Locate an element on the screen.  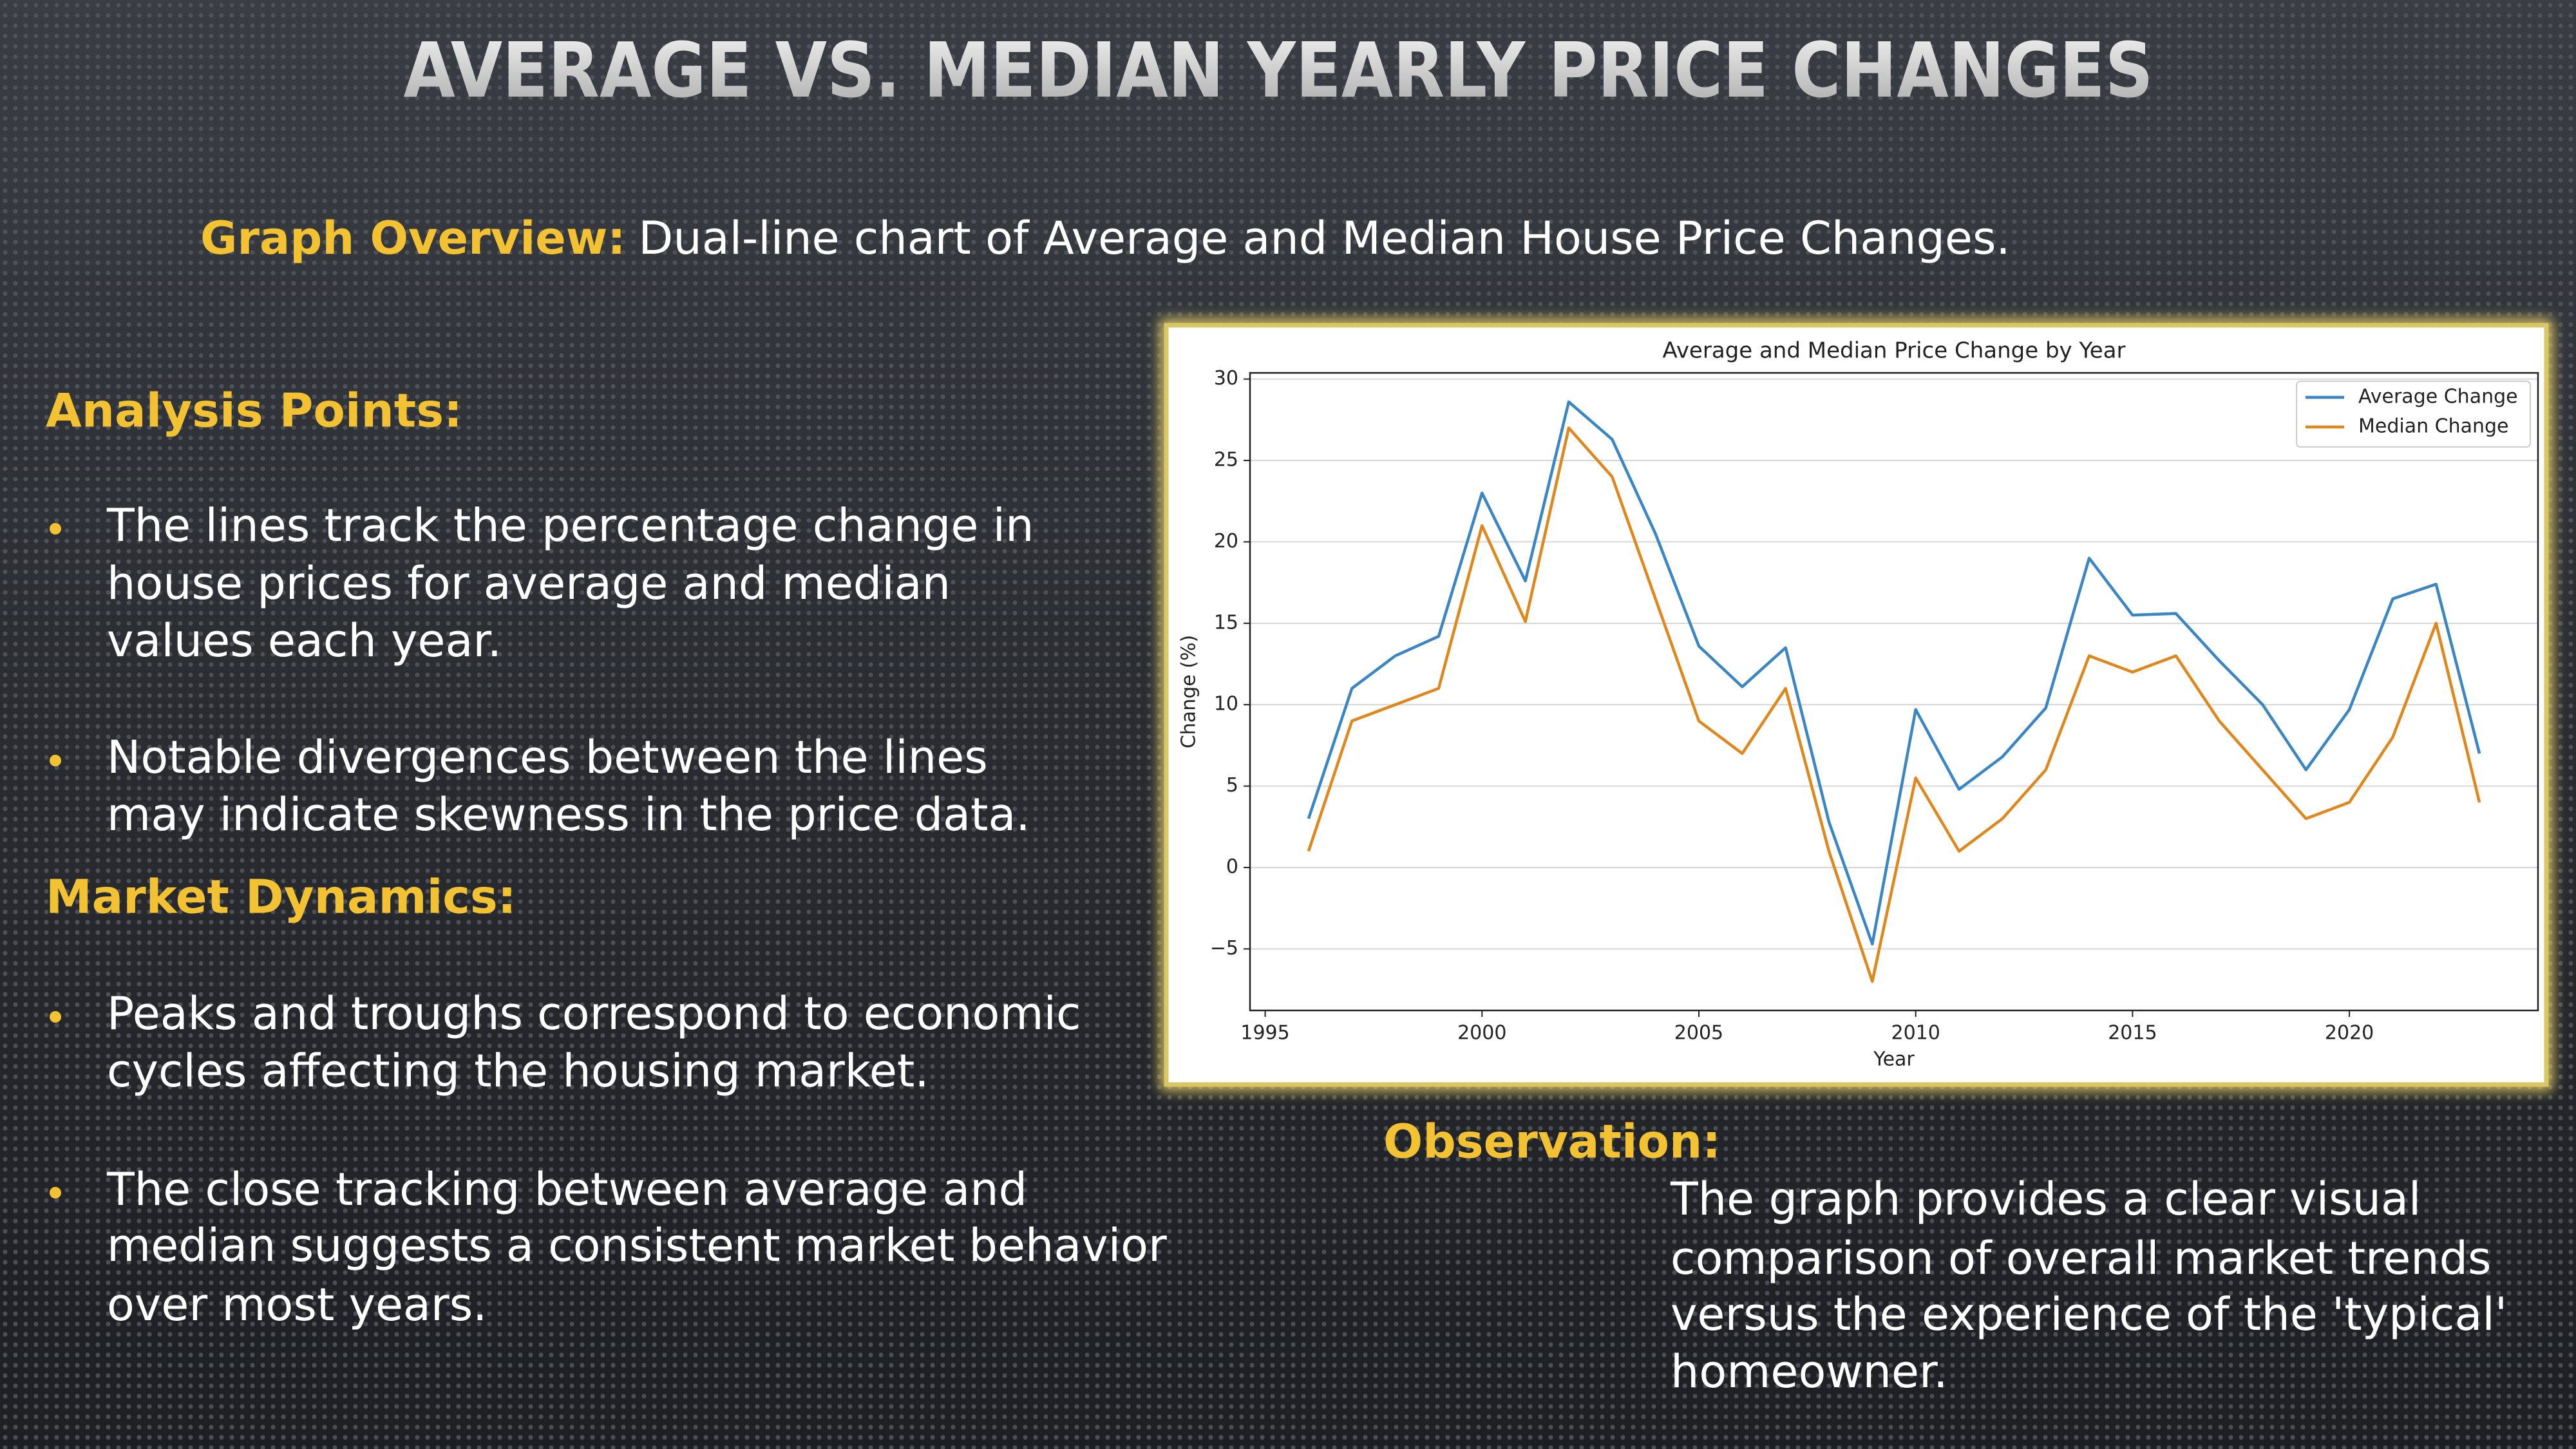
observation-text: The graph provides a clear visual is located at coordinates (2045, 1199).